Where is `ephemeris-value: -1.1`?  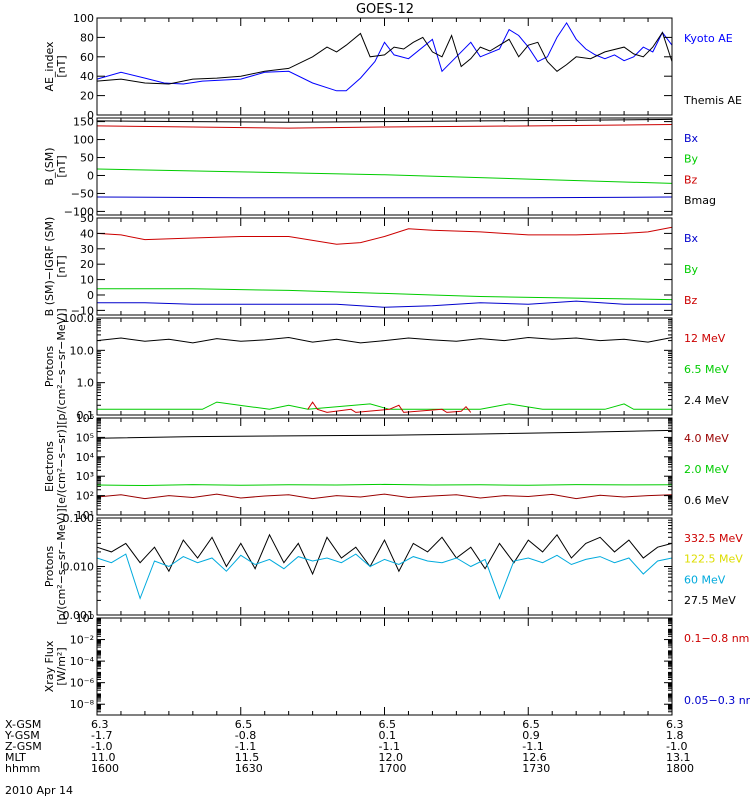 ephemeris-value: -1.1 is located at coordinates (245, 746).